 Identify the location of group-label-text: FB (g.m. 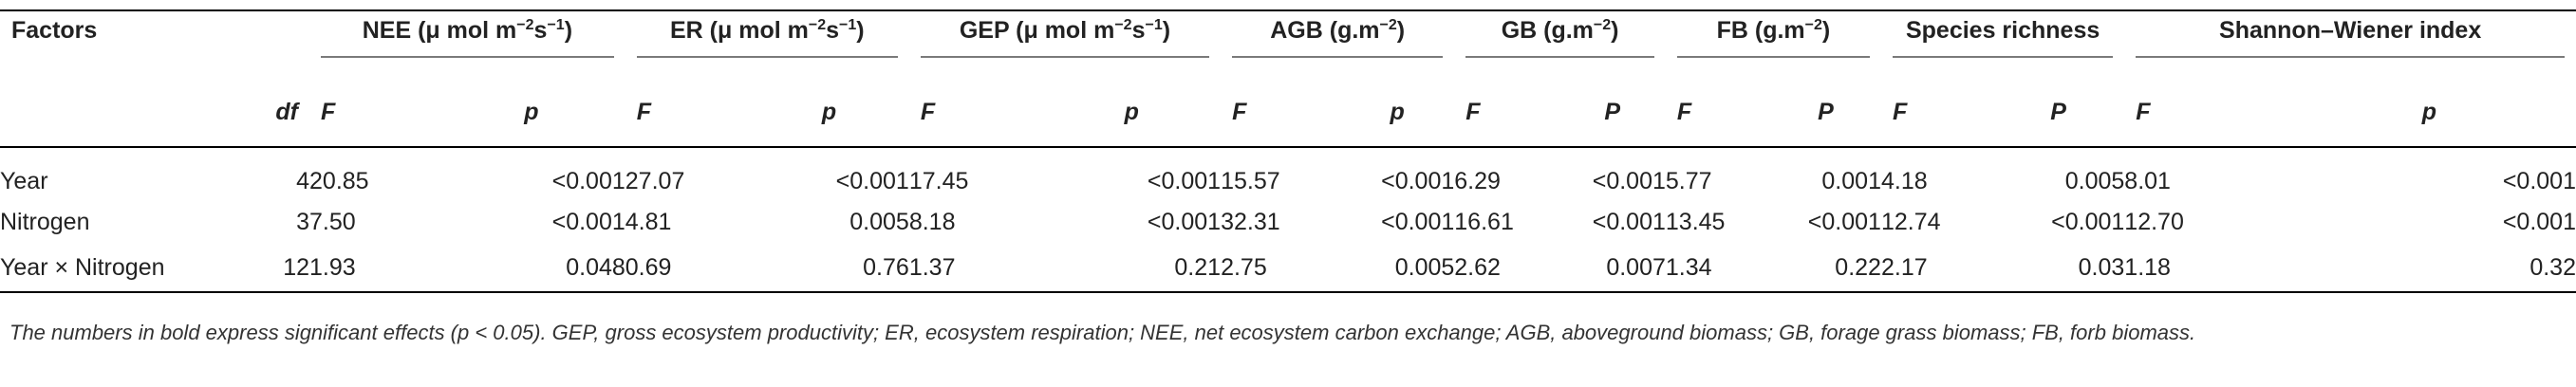
(1760, 30).